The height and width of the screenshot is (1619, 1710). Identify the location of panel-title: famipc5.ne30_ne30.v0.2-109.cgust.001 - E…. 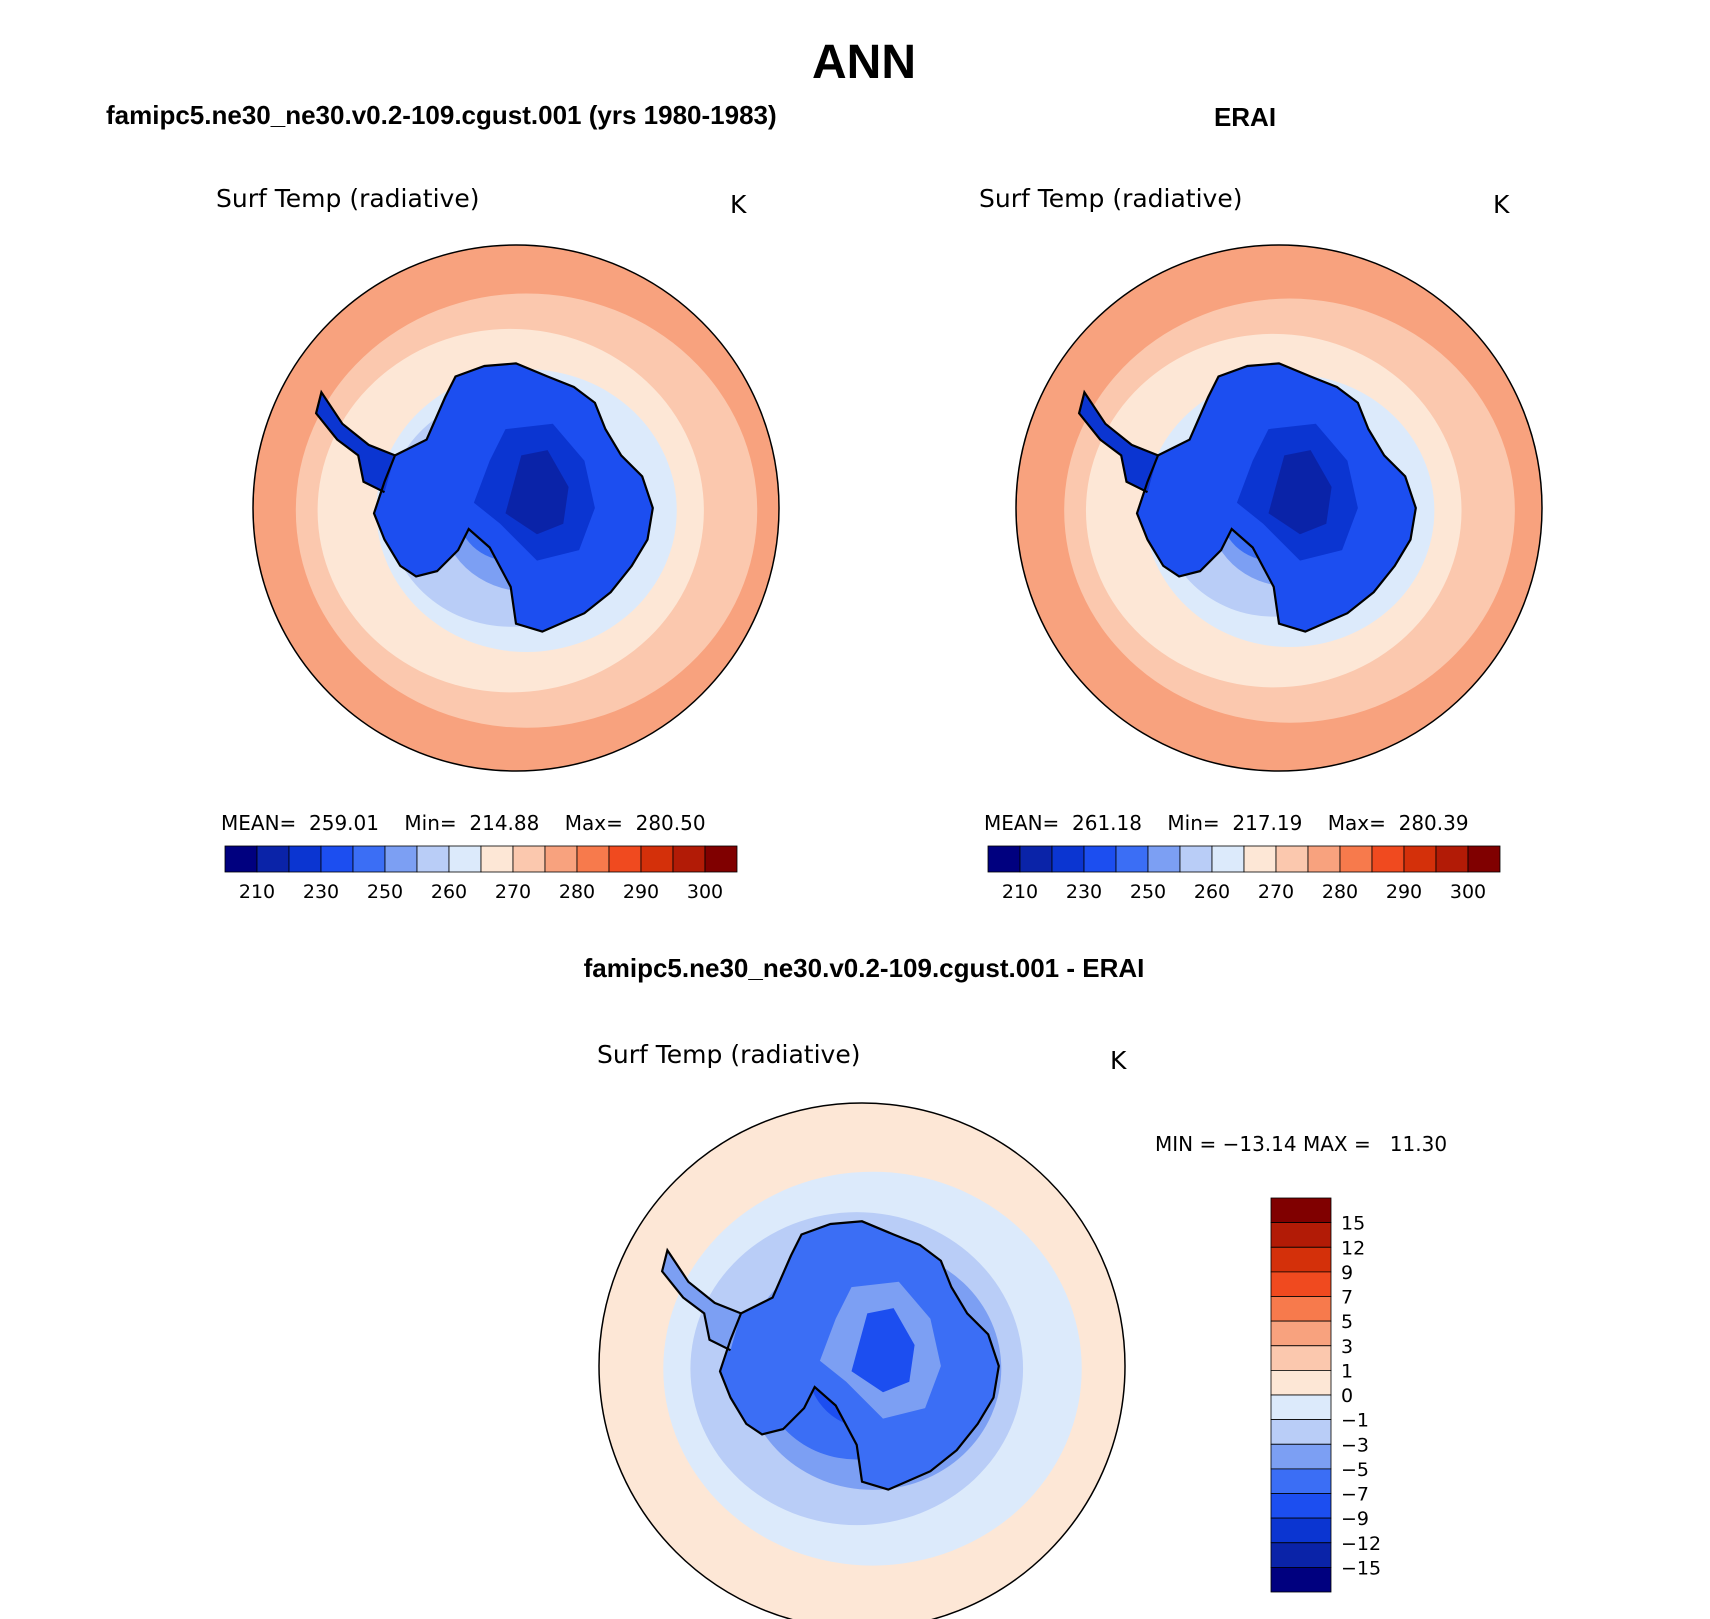
(864, 968).